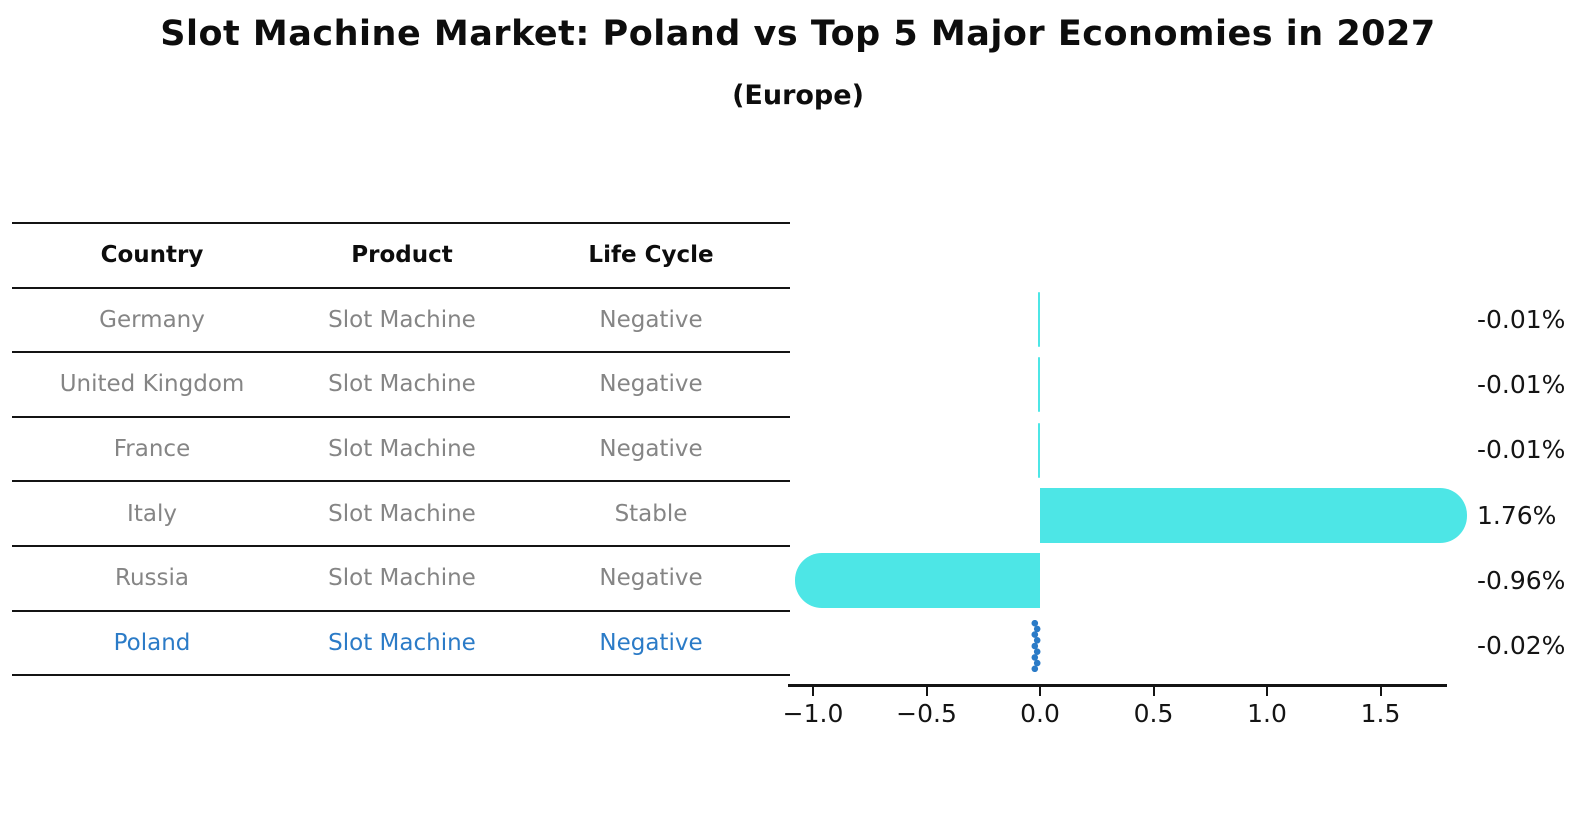  What do you see at coordinates (798, 95) in the screenshot?
I see `chart-subtitle: (Europe)` at bounding box center [798, 95].